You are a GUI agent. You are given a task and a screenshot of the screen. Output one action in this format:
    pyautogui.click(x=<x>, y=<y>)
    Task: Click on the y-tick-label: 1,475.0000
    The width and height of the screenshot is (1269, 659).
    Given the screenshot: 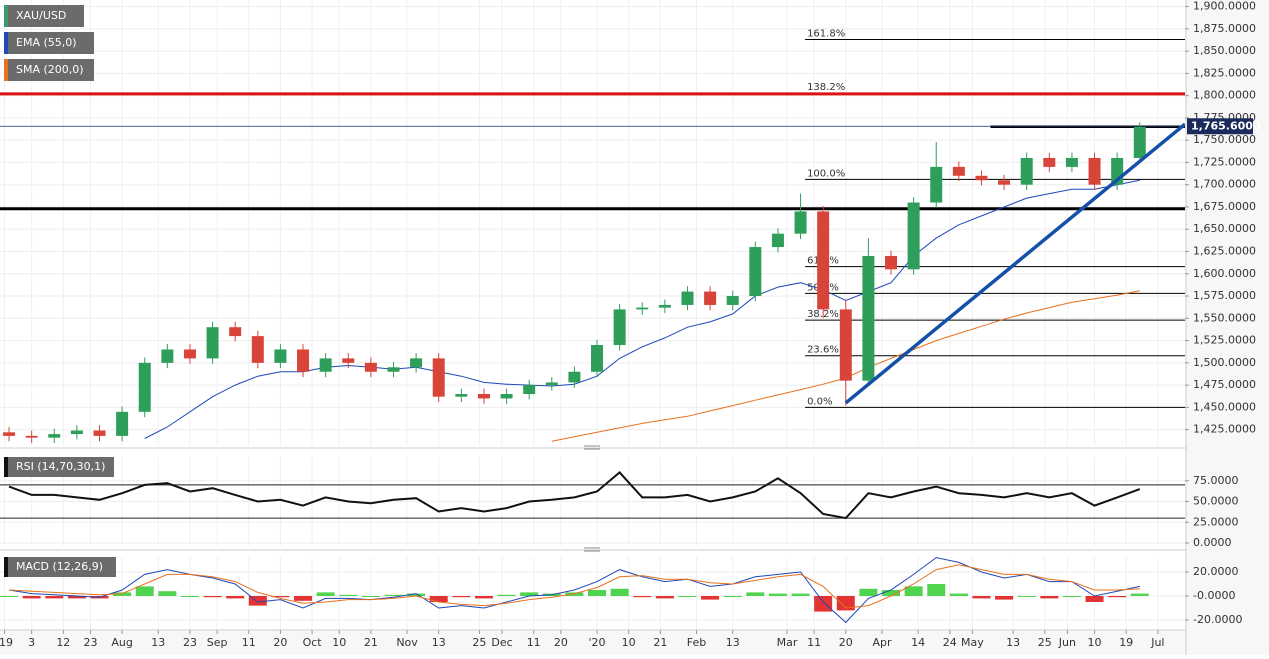 What is the action you would take?
    pyautogui.click(x=1224, y=384)
    